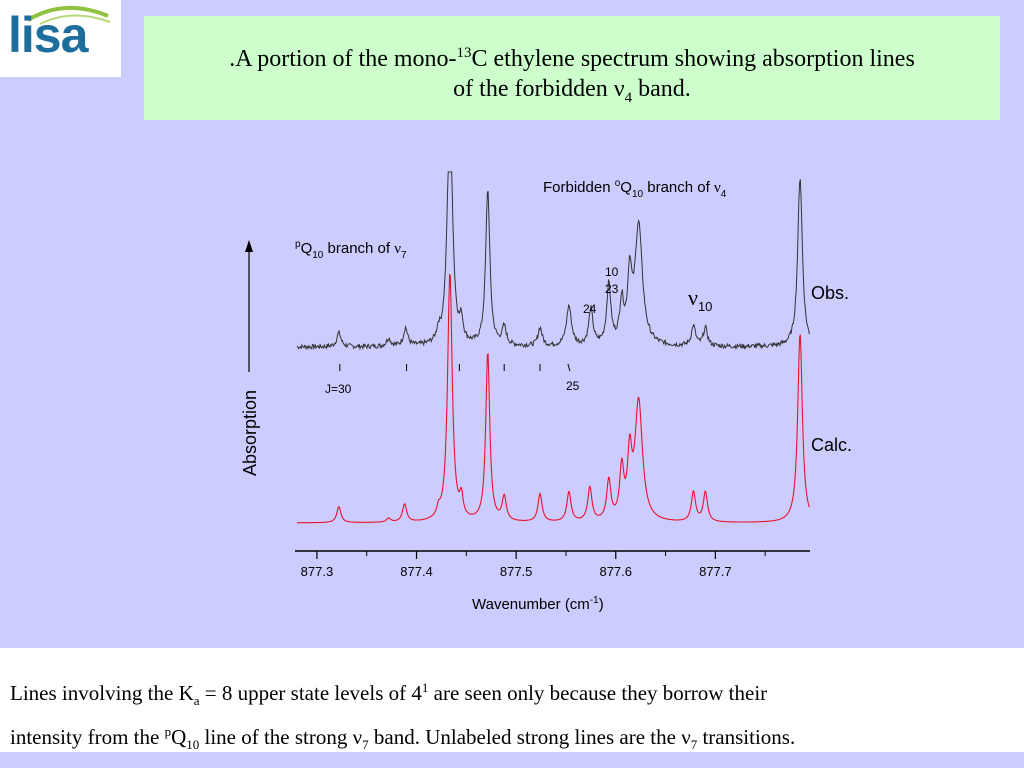  Describe the element at coordinates (715, 571) in the screenshot. I see `x-tick-label: 877.7` at that location.